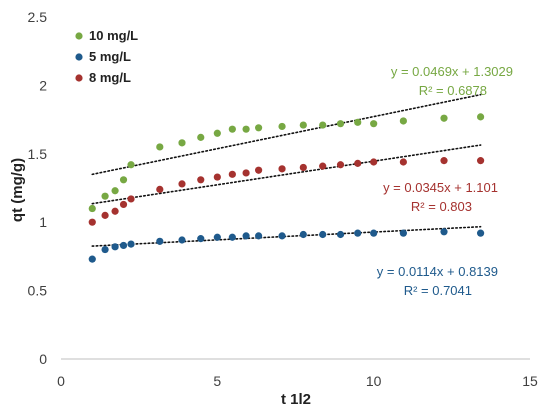 Image resolution: width=550 pixels, height=414 pixels. Describe the element at coordinates (110, 56) in the screenshot. I see `legend-label: 5 mg/L` at that location.